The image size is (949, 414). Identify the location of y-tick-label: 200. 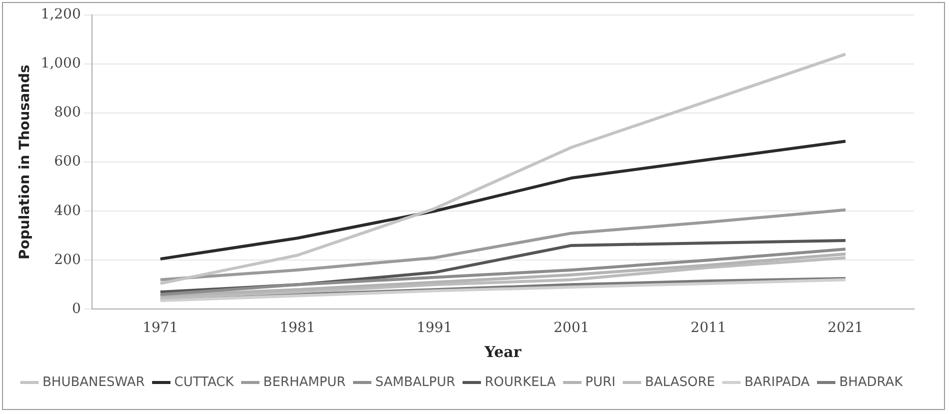
(67, 260).